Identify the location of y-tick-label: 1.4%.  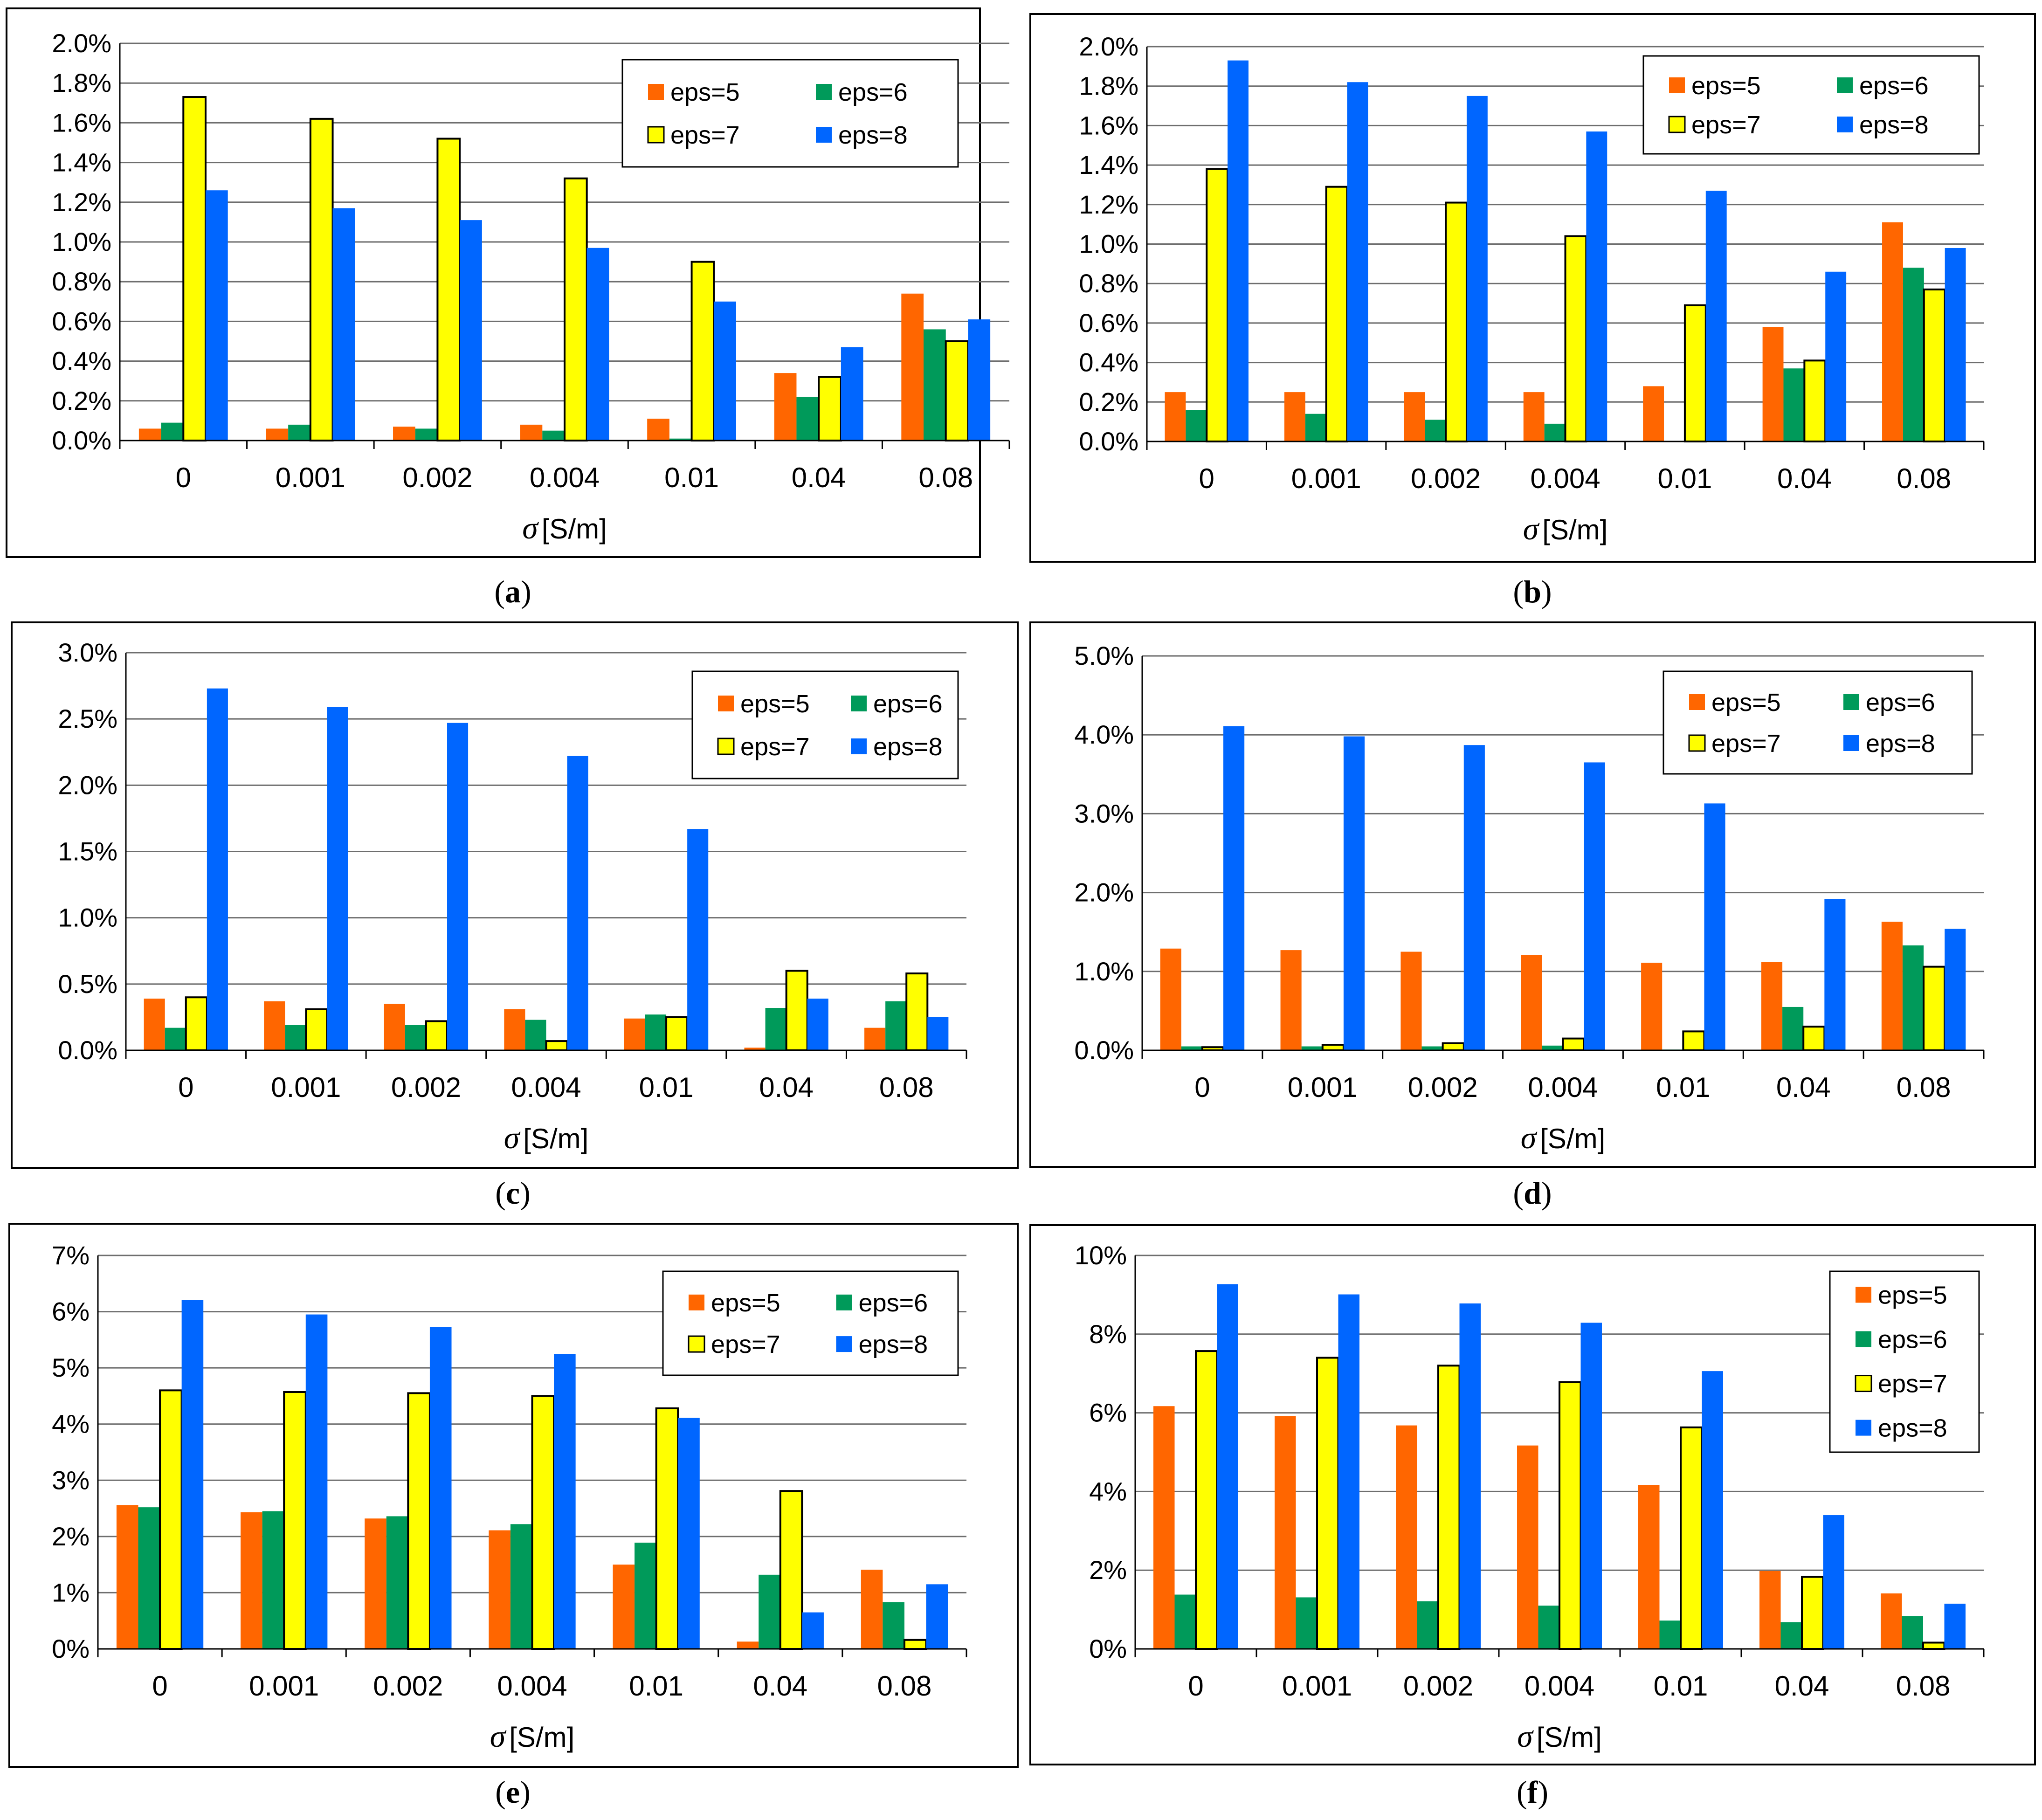
(81, 162).